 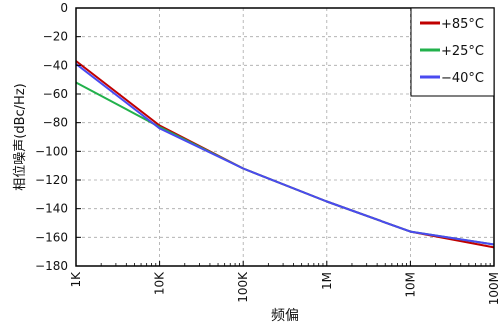 I want to click on y-tick-label: −120, so click(x=51, y=180).